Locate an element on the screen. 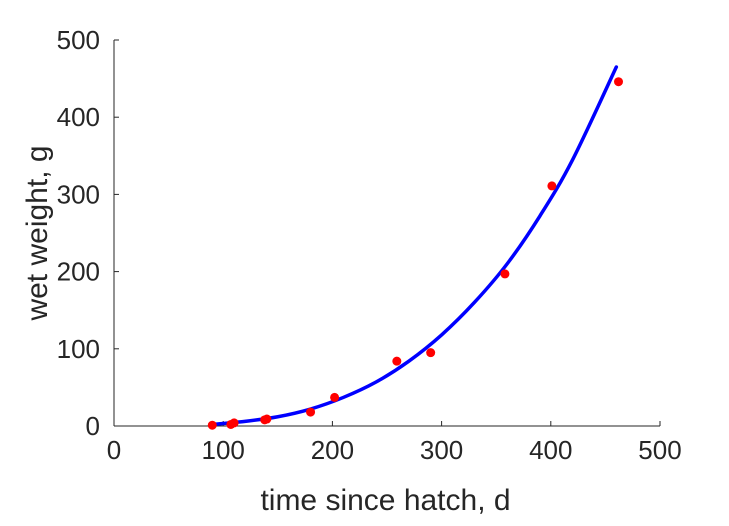 The image size is (729, 526). y-tick-label: 100 is located at coordinates (78, 349).